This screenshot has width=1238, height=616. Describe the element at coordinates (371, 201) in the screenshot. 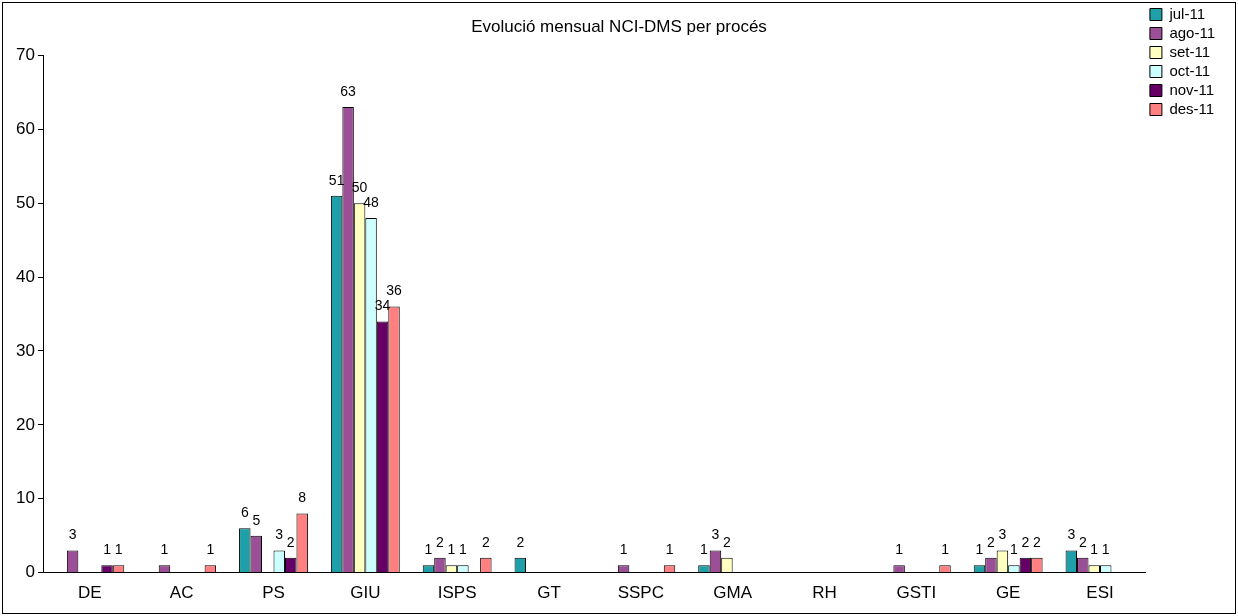

I see `data-label: 48` at that location.